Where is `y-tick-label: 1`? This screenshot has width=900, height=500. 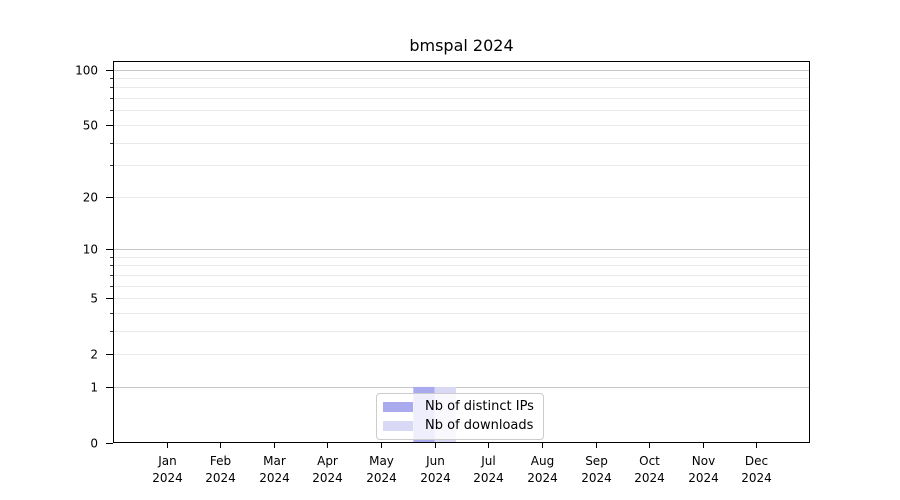
y-tick-label: 1 is located at coordinates (94, 388).